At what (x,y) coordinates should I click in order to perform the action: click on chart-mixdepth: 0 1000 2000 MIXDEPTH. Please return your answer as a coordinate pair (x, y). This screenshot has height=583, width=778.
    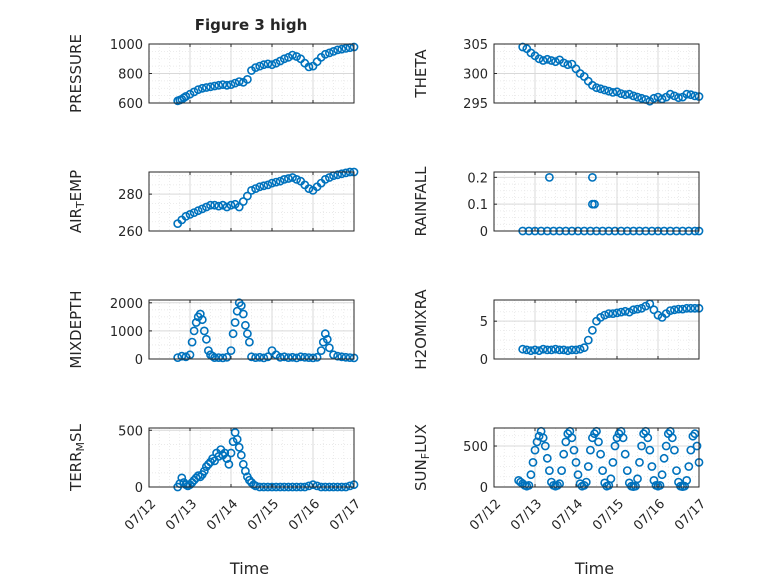
    Looking at the image, I should click on (213, 329).